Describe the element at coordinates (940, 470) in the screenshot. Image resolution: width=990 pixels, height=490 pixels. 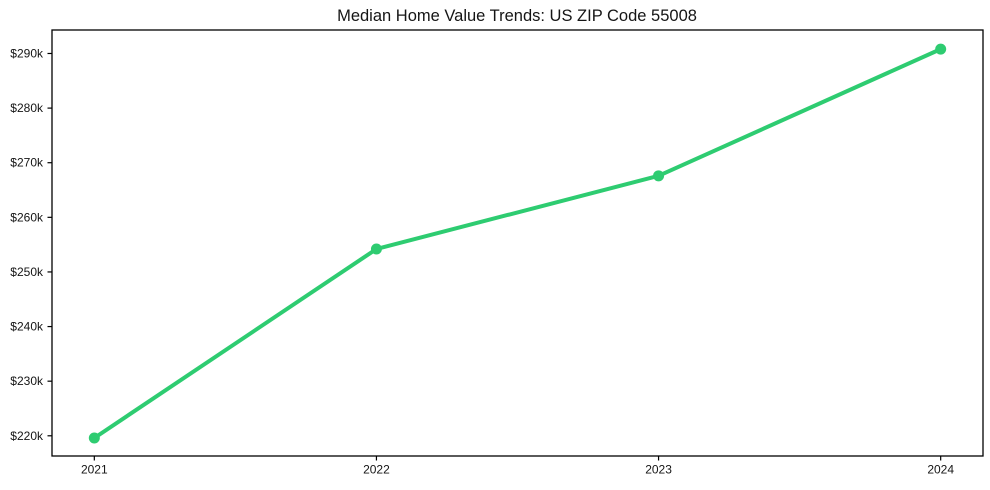
I see `x-tick-label: 2024` at that location.